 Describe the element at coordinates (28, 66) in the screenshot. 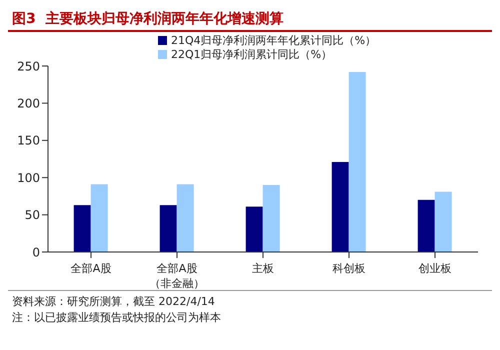

I see `y-tick-label: 250` at that location.